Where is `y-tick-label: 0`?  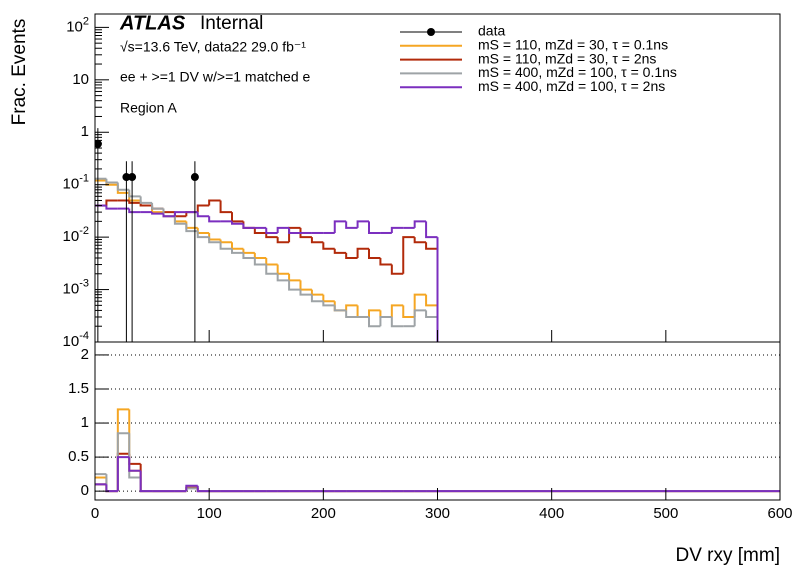
y-tick-label: 0 is located at coordinates (85, 490).